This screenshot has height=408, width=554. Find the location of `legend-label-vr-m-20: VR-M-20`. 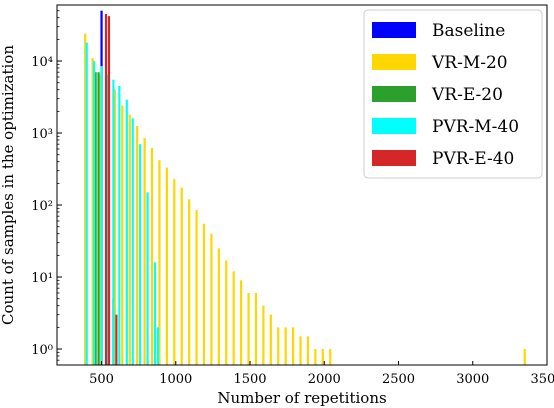

legend-label-vr-m-20: VR-M-20 is located at coordinates (469, 63).